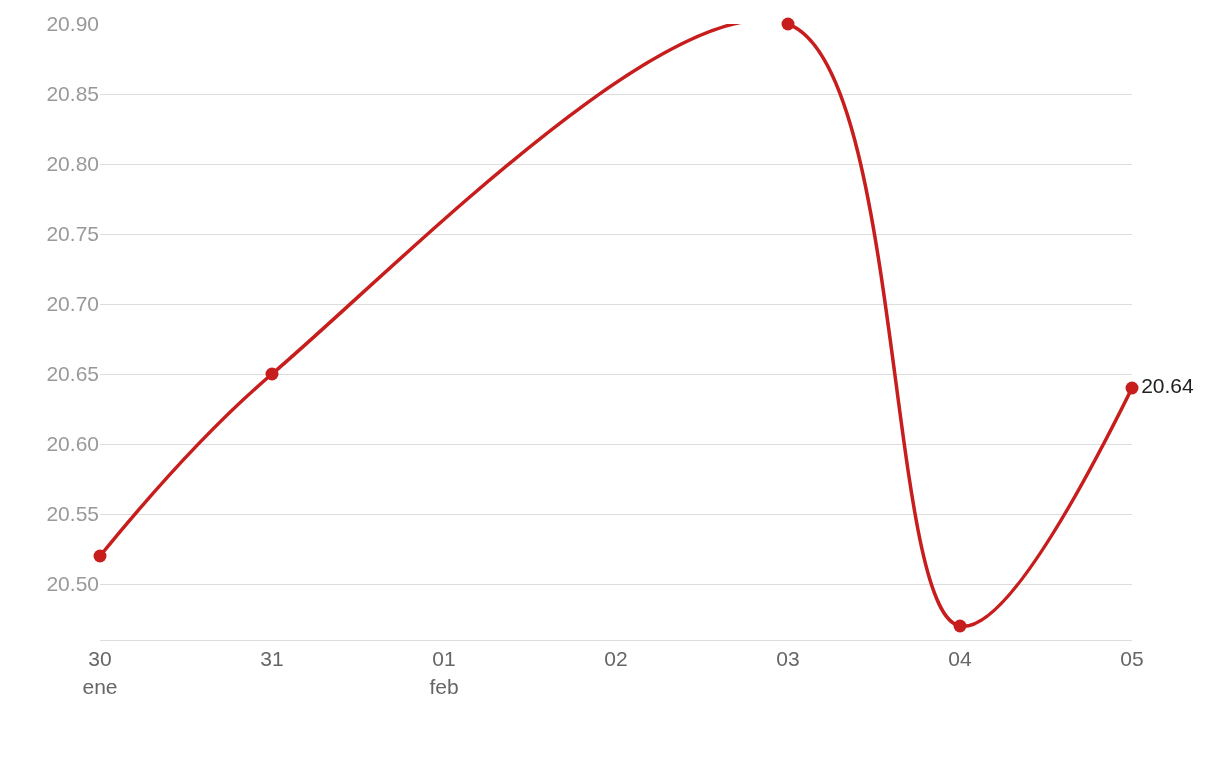  Describe the element at coordinates (100, 672) in the screenshot. I see `x-tick-label: 30 ene` at that location.